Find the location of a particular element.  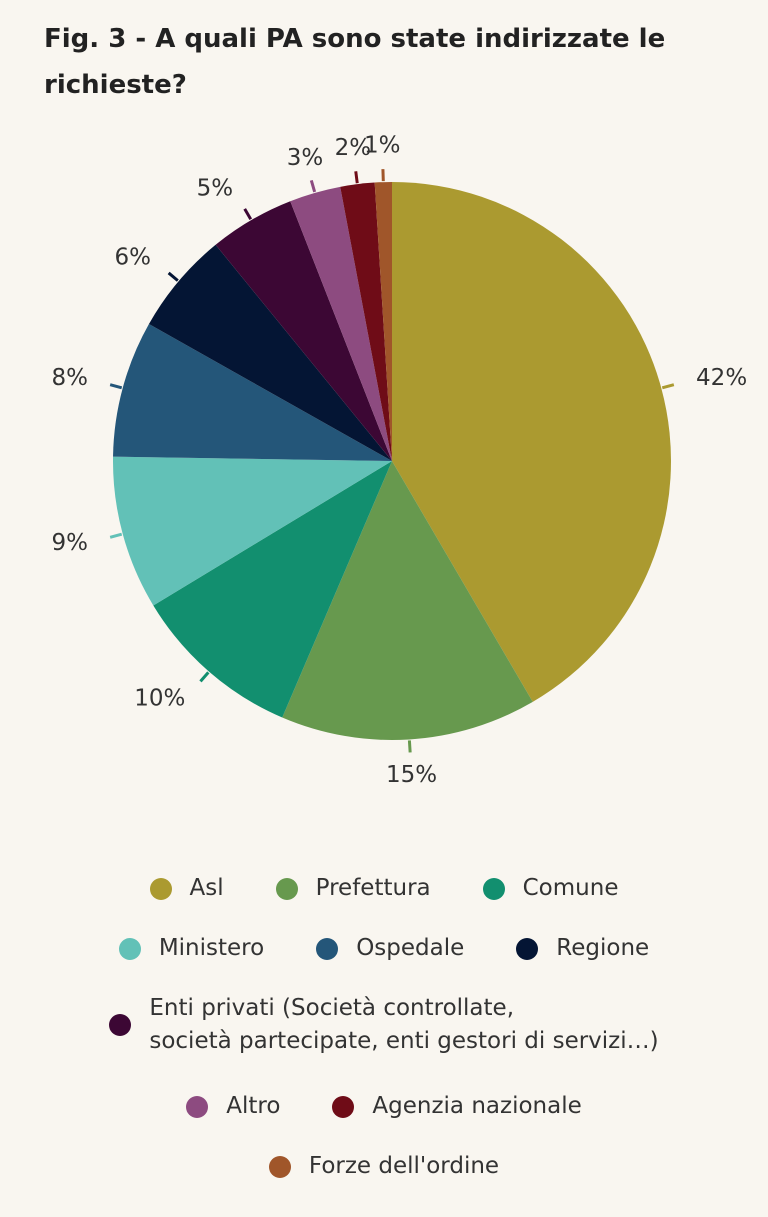

data-label-regione: 6% is located at coordinates (133, 258).